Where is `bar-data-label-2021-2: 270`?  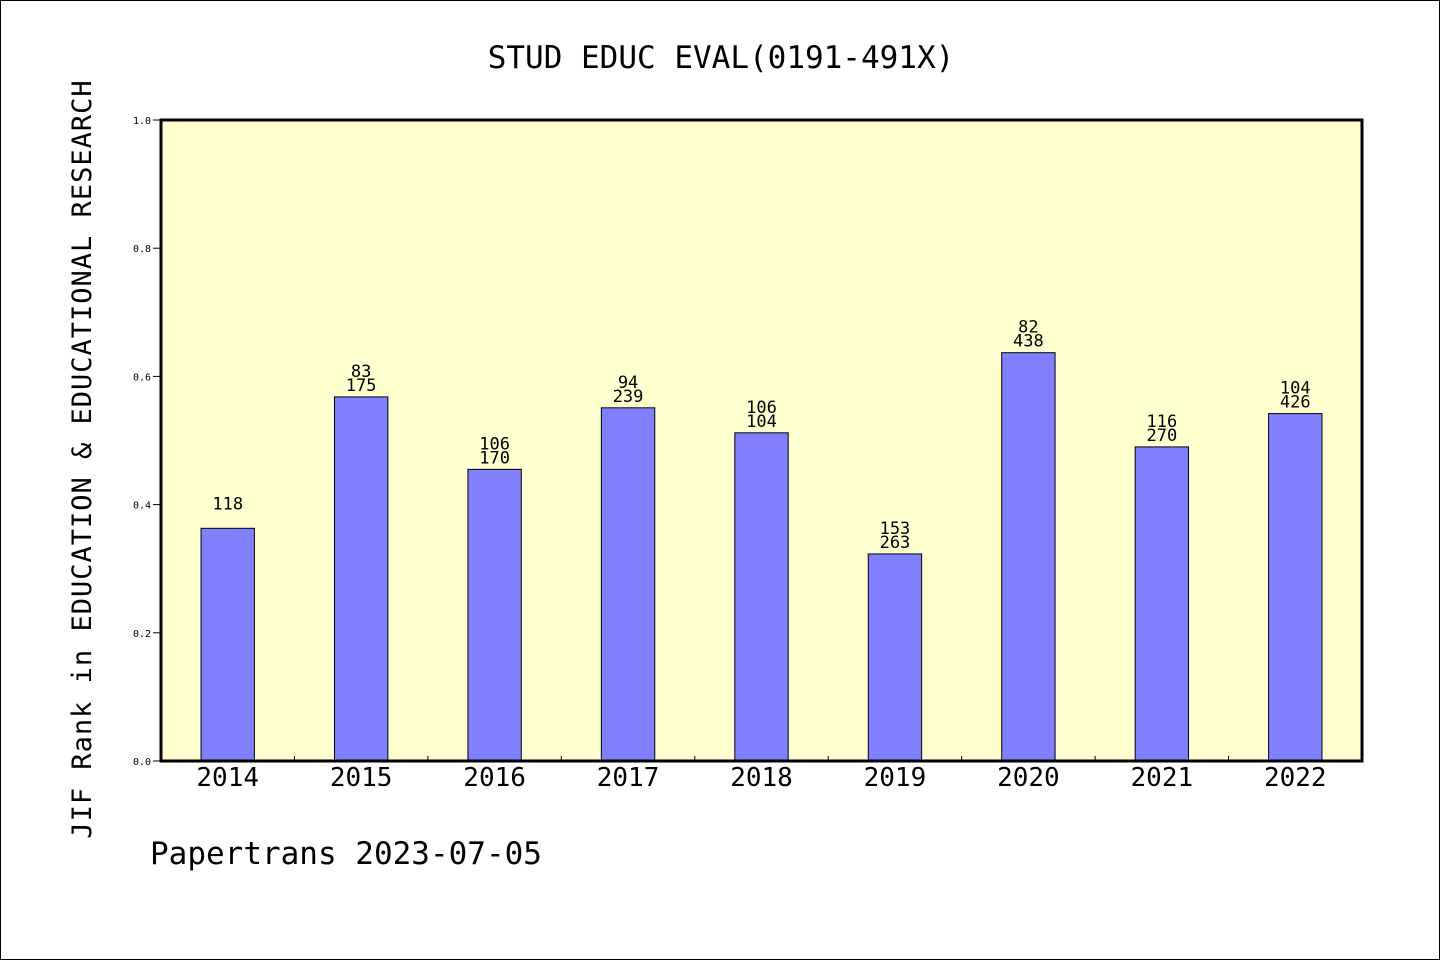
bar-data-label-2021-2: 270 is located at coordinates (1161, 436).